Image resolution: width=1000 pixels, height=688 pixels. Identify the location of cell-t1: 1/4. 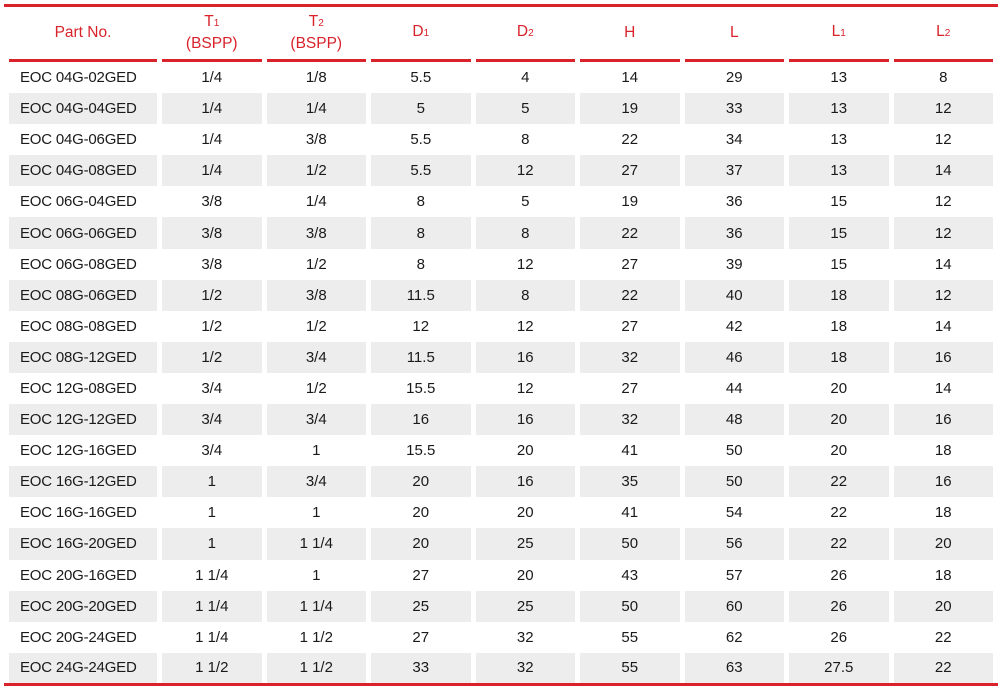
(212, 109).